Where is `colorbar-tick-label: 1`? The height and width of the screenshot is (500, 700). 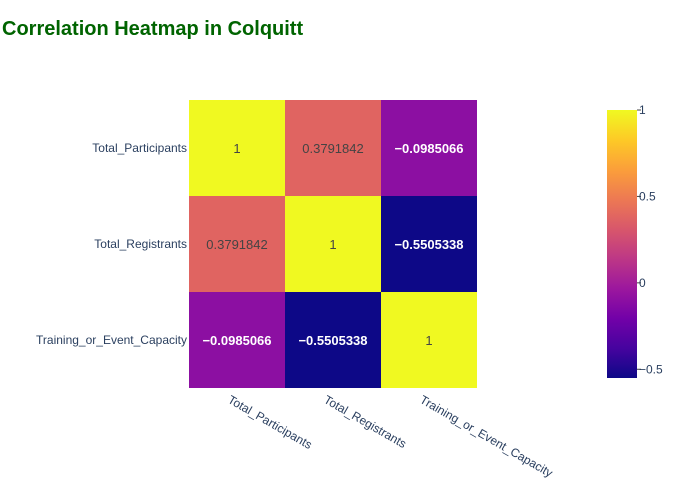
colorbar-tick-label: 1 is located at coordinates (642, 110).